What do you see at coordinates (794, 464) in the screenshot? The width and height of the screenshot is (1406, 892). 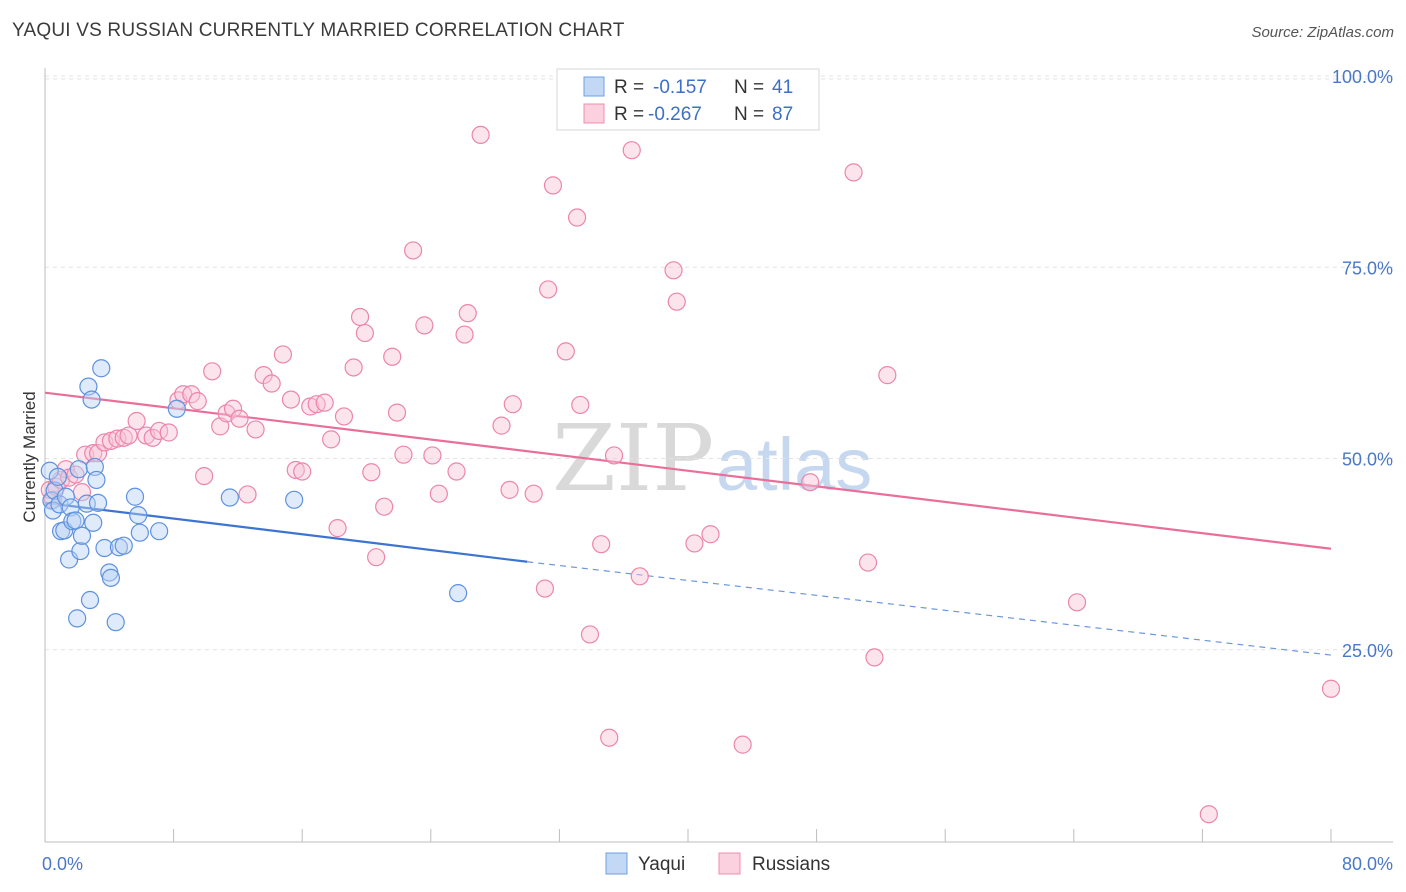 I see `watermark-atlas: atlas` at bounding box center [794, 464].